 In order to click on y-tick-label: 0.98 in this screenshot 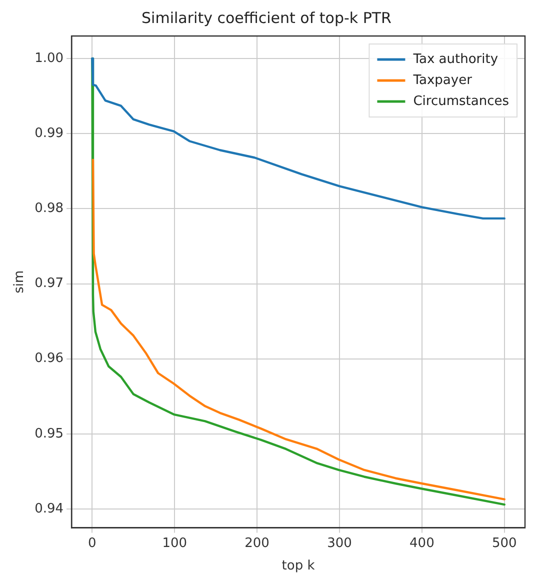, I will do `click(49, 208)`.